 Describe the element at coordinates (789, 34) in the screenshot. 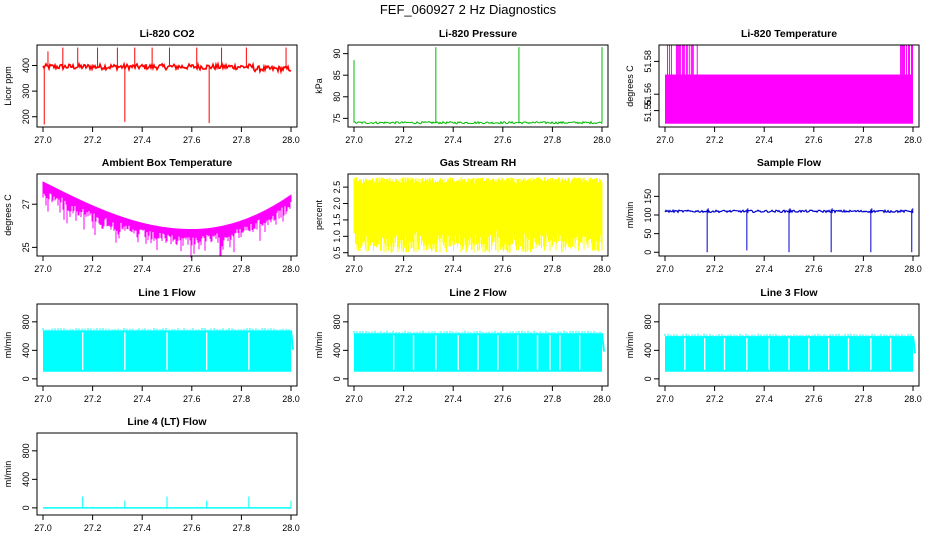

I see `panel-title: Li-820 Temperature` at that location.